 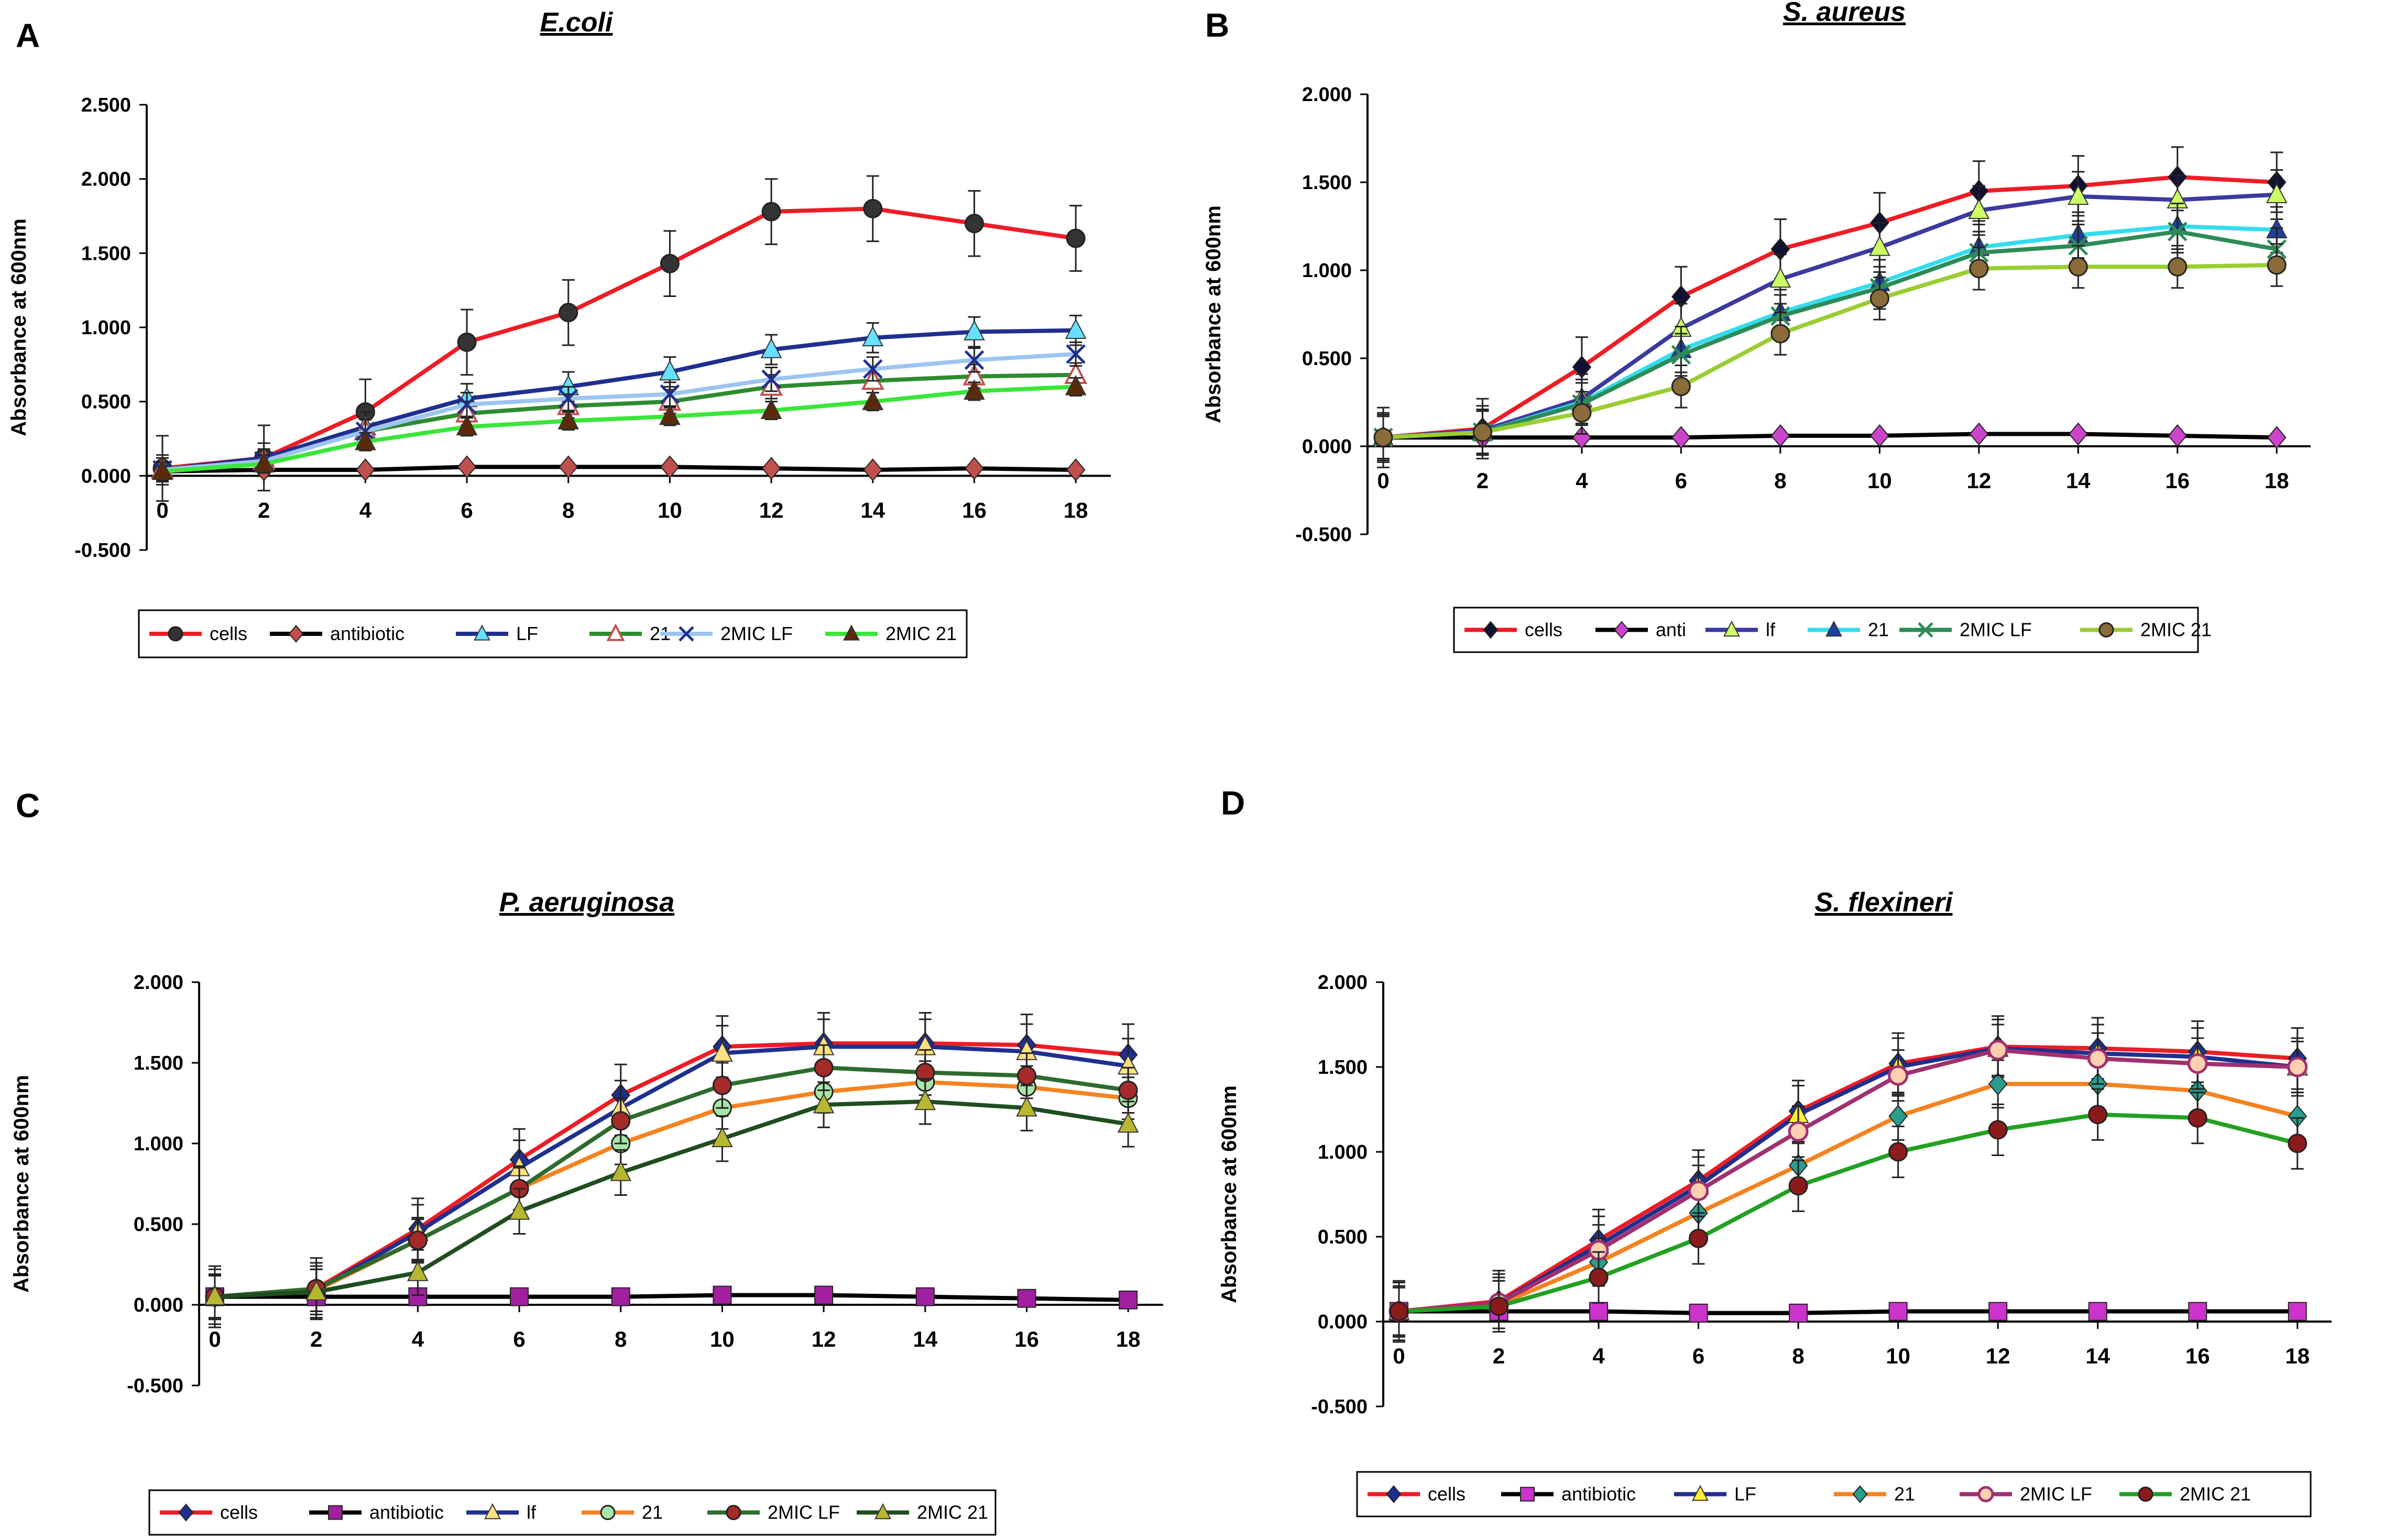 I want to click on x-tick-label: 2, so click(x=316, y=1339).